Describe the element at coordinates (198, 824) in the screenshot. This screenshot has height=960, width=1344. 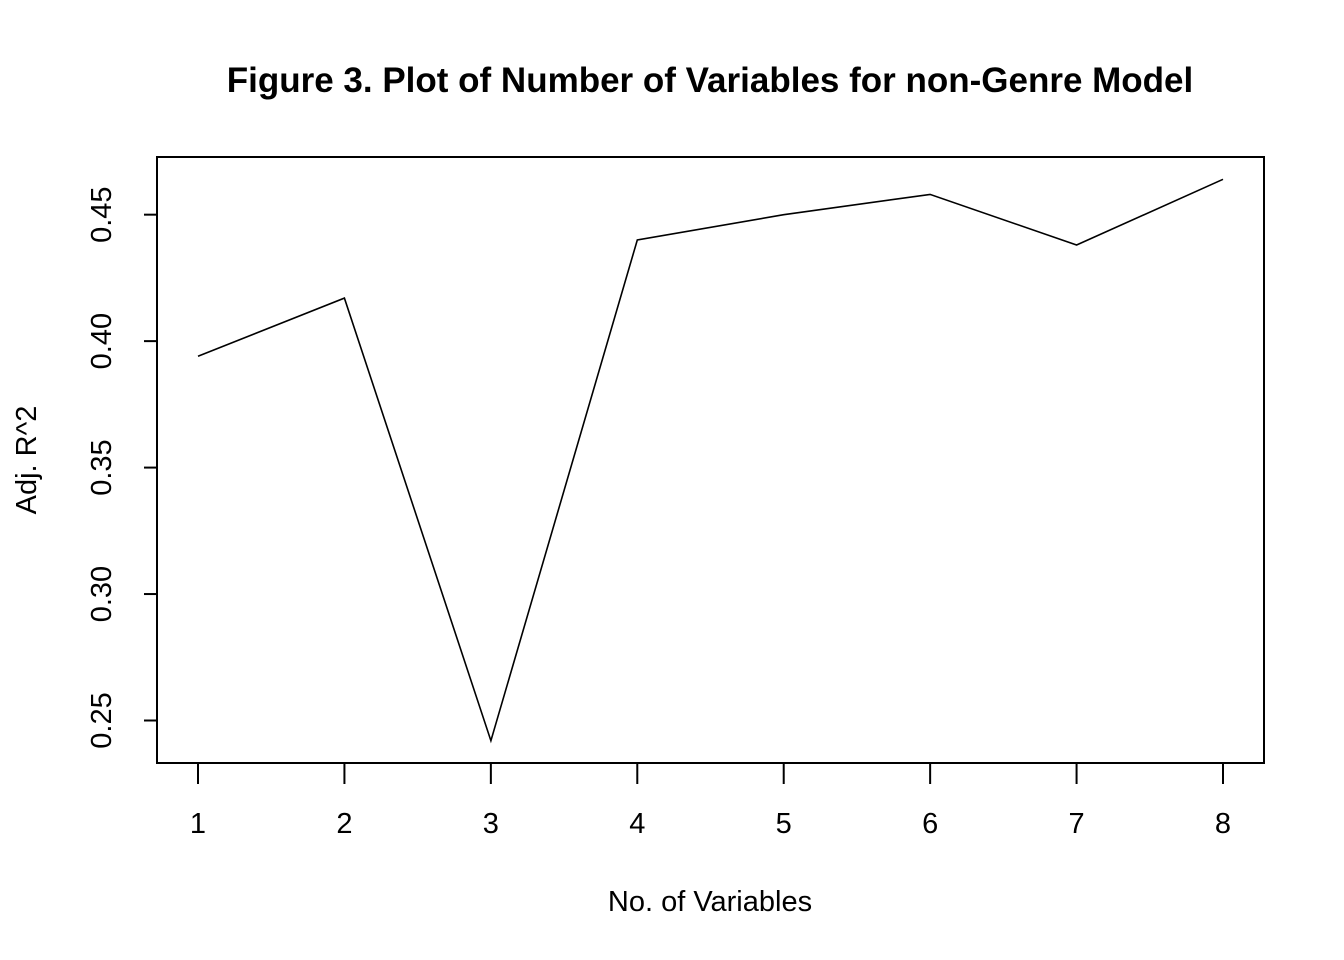
I see `x-tick-label: 1` at that location.